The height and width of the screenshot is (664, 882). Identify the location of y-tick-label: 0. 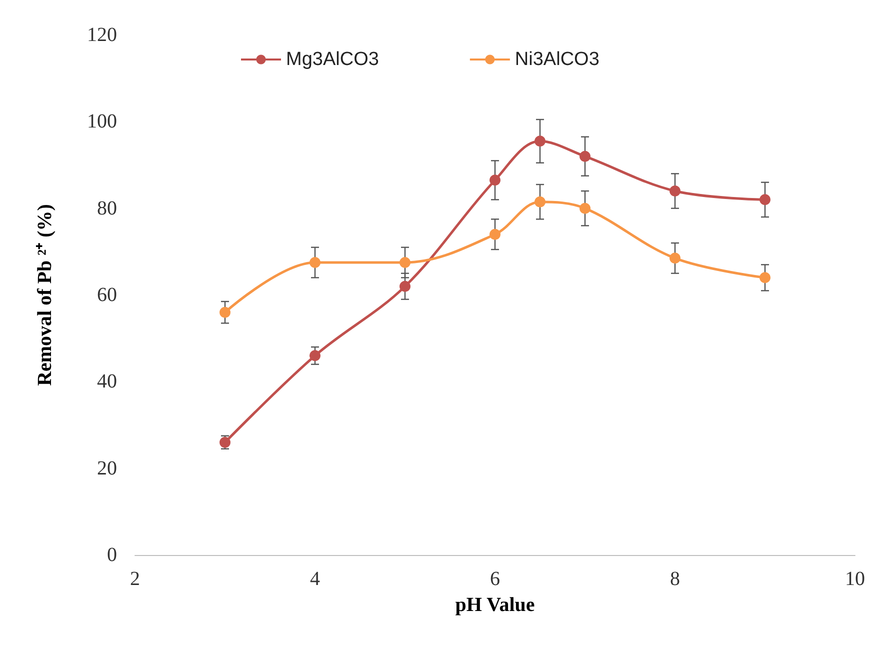
(112, 555).